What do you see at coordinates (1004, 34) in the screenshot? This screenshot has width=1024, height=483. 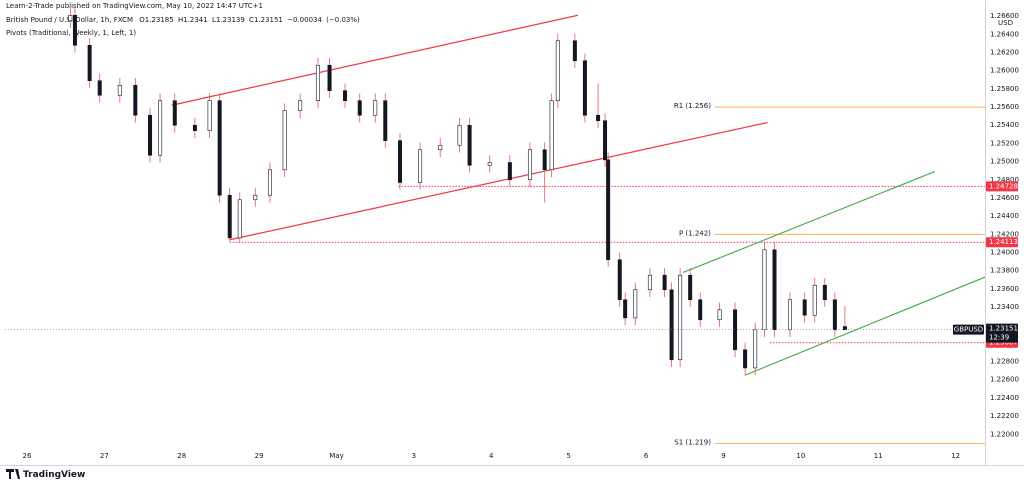 I see `y-tick-label: 1.26400` at bounding box center [1004, 34].